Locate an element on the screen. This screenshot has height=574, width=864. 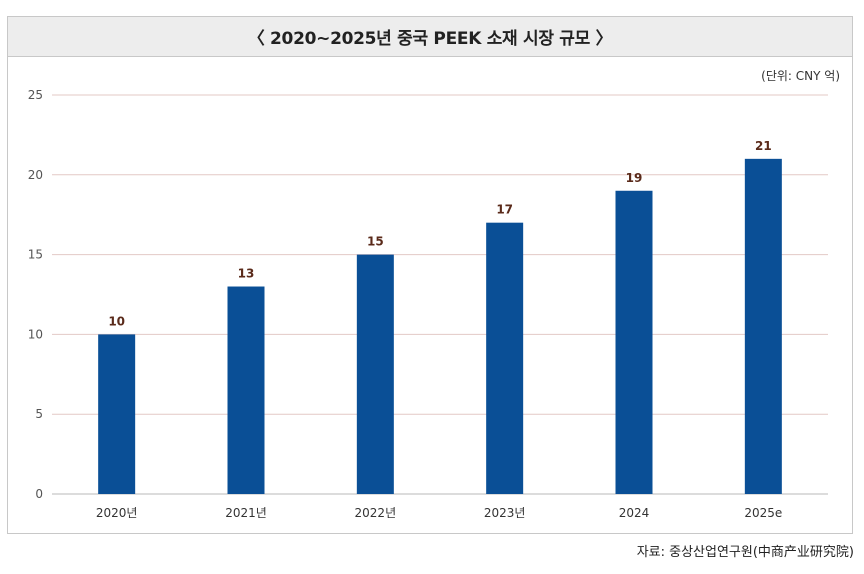
data-label: 13 is located at coordinates (246, 274).